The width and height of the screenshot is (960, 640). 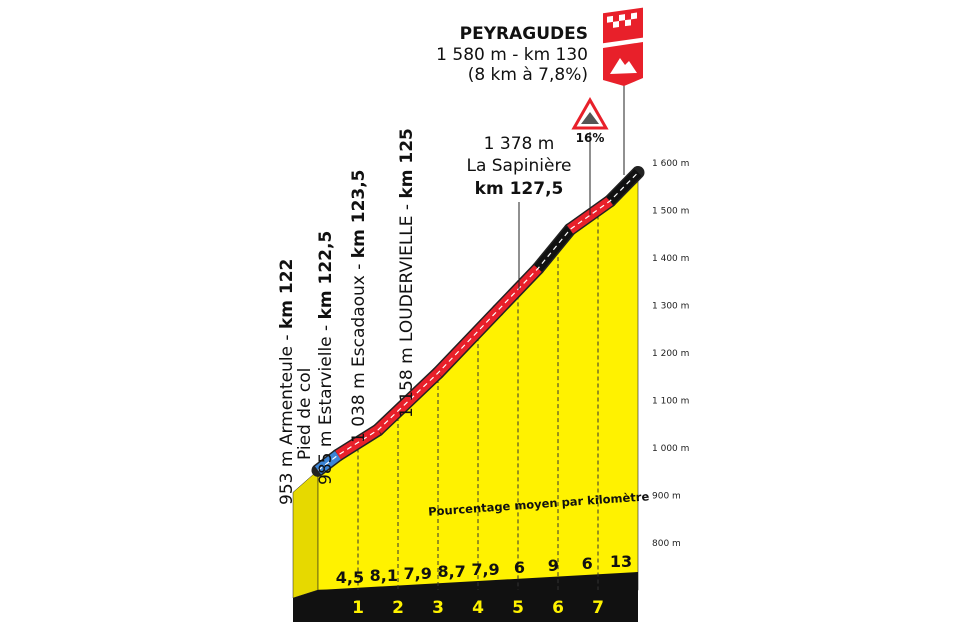 I want to click on road-segment, so click(x=408, y=401).